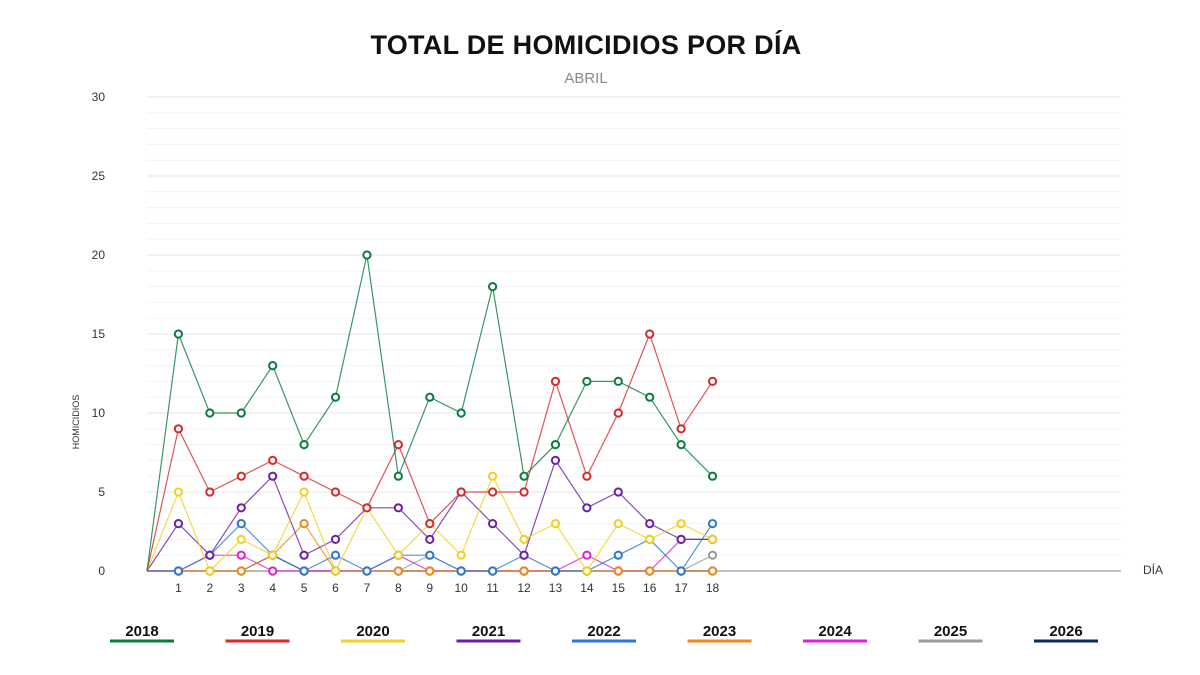 This screenshot has width=1200, height=675. Describe the element at coordinates (681, 588) in the screenshot. I see `x-tick-label: 17` at that location.